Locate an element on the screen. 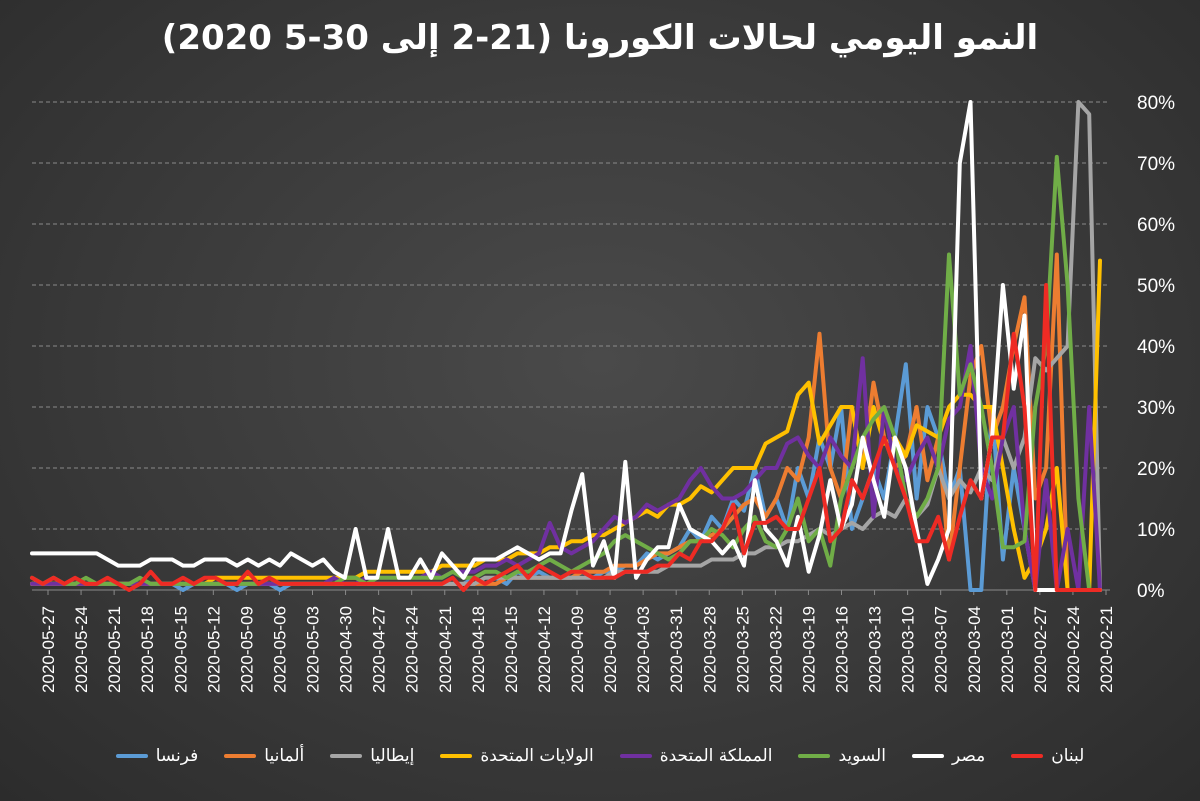 This screenshot has height=801, width=1200. x-tick-label: 2020-03-04 is located at coordinates (974, 649).